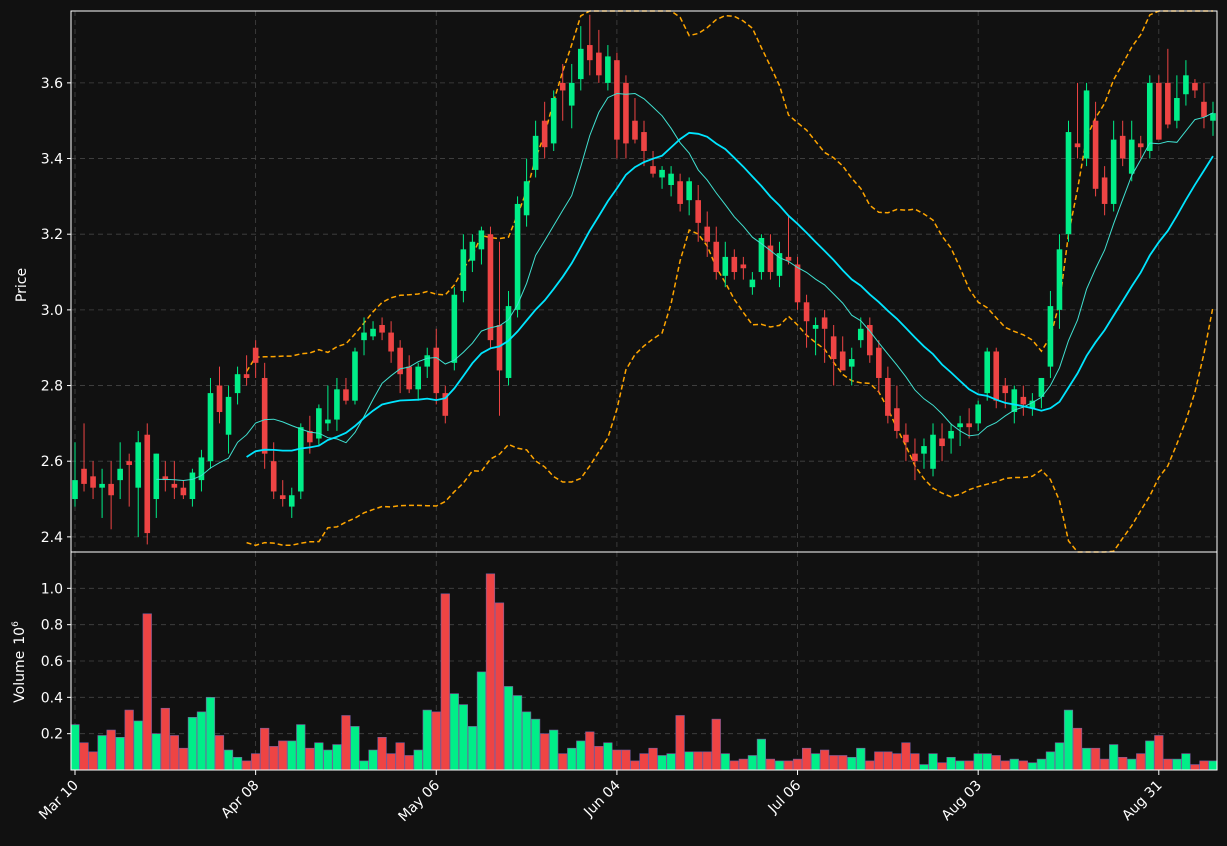 This screenshot has height=846, width=1227. Describe the element at coordinates (52, 538) in the screenshot. I see `price-tick-label: 2.4` at that location.